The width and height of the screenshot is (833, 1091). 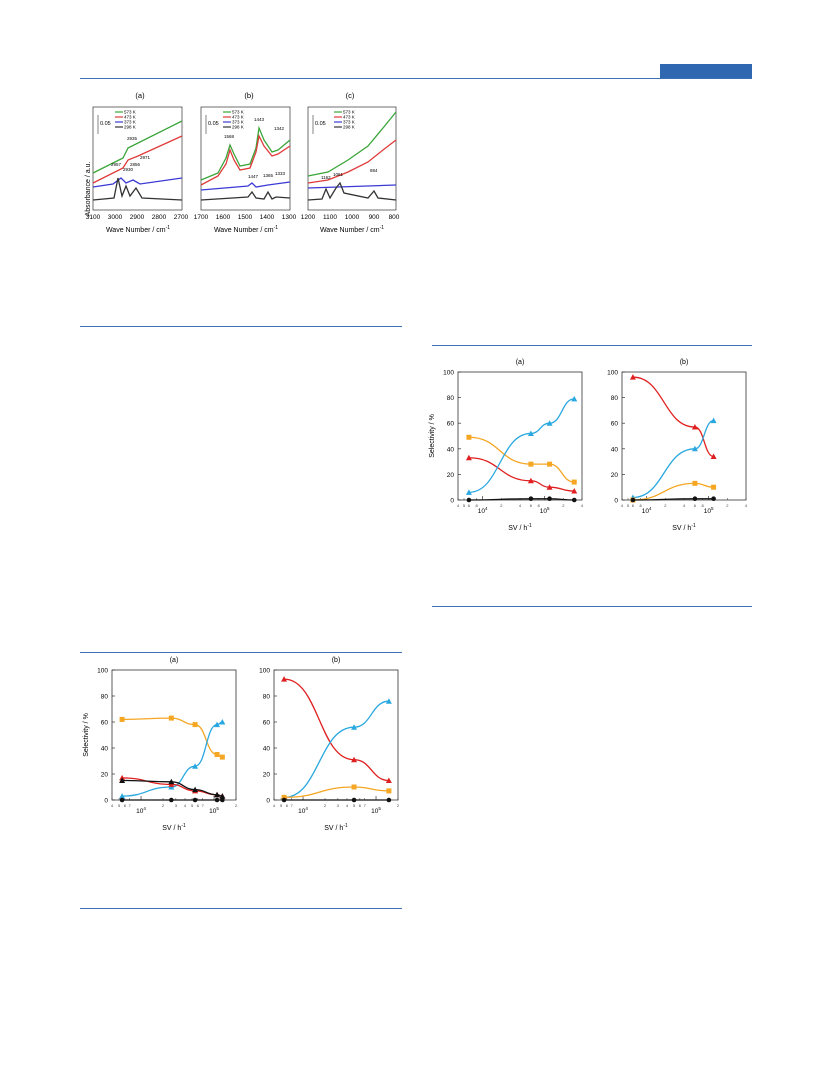 I want to click on ir-b-ann-1: 1568, so click(x=229, y=136).